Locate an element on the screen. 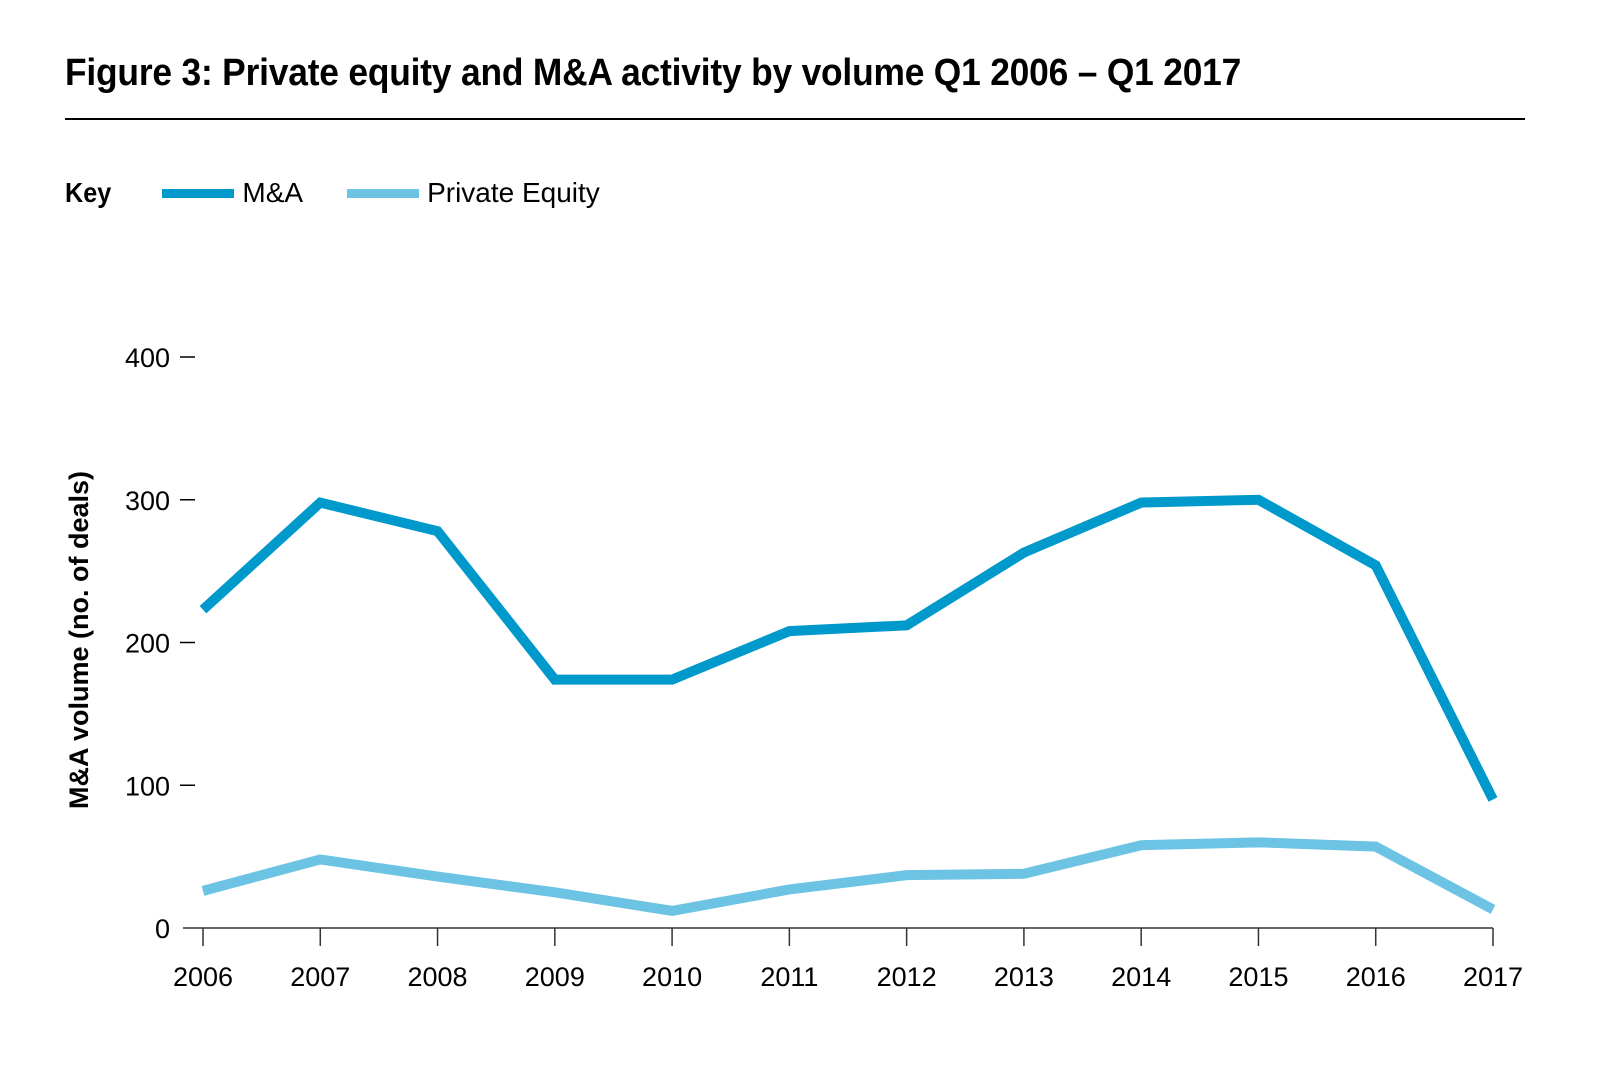 The image size is (1600, 1090). x-tick-label: 2016 is located at coordinates (1376, 977).